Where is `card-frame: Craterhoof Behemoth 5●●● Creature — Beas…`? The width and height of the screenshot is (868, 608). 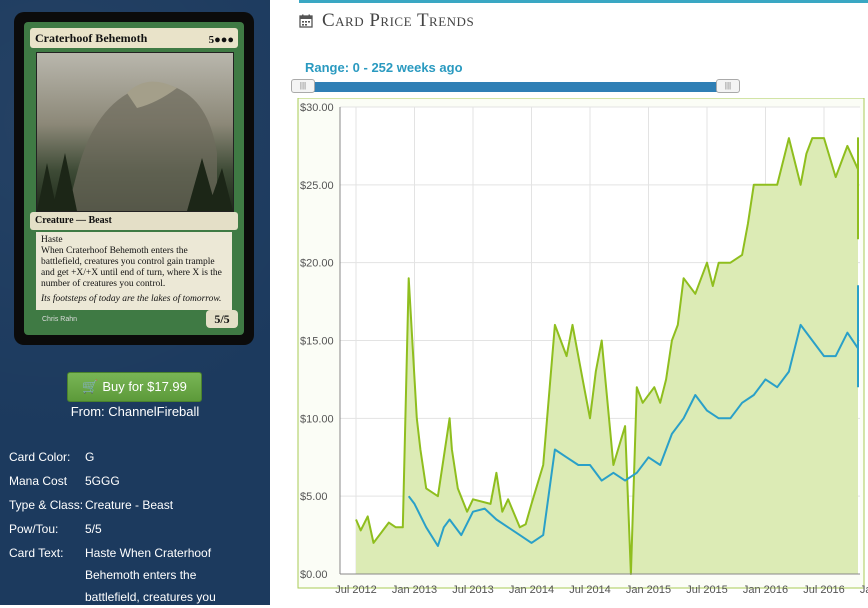
card-frame: Craterhoof Behemoth 5●●● Creature — Beas… is located at coordinates (134, 178).